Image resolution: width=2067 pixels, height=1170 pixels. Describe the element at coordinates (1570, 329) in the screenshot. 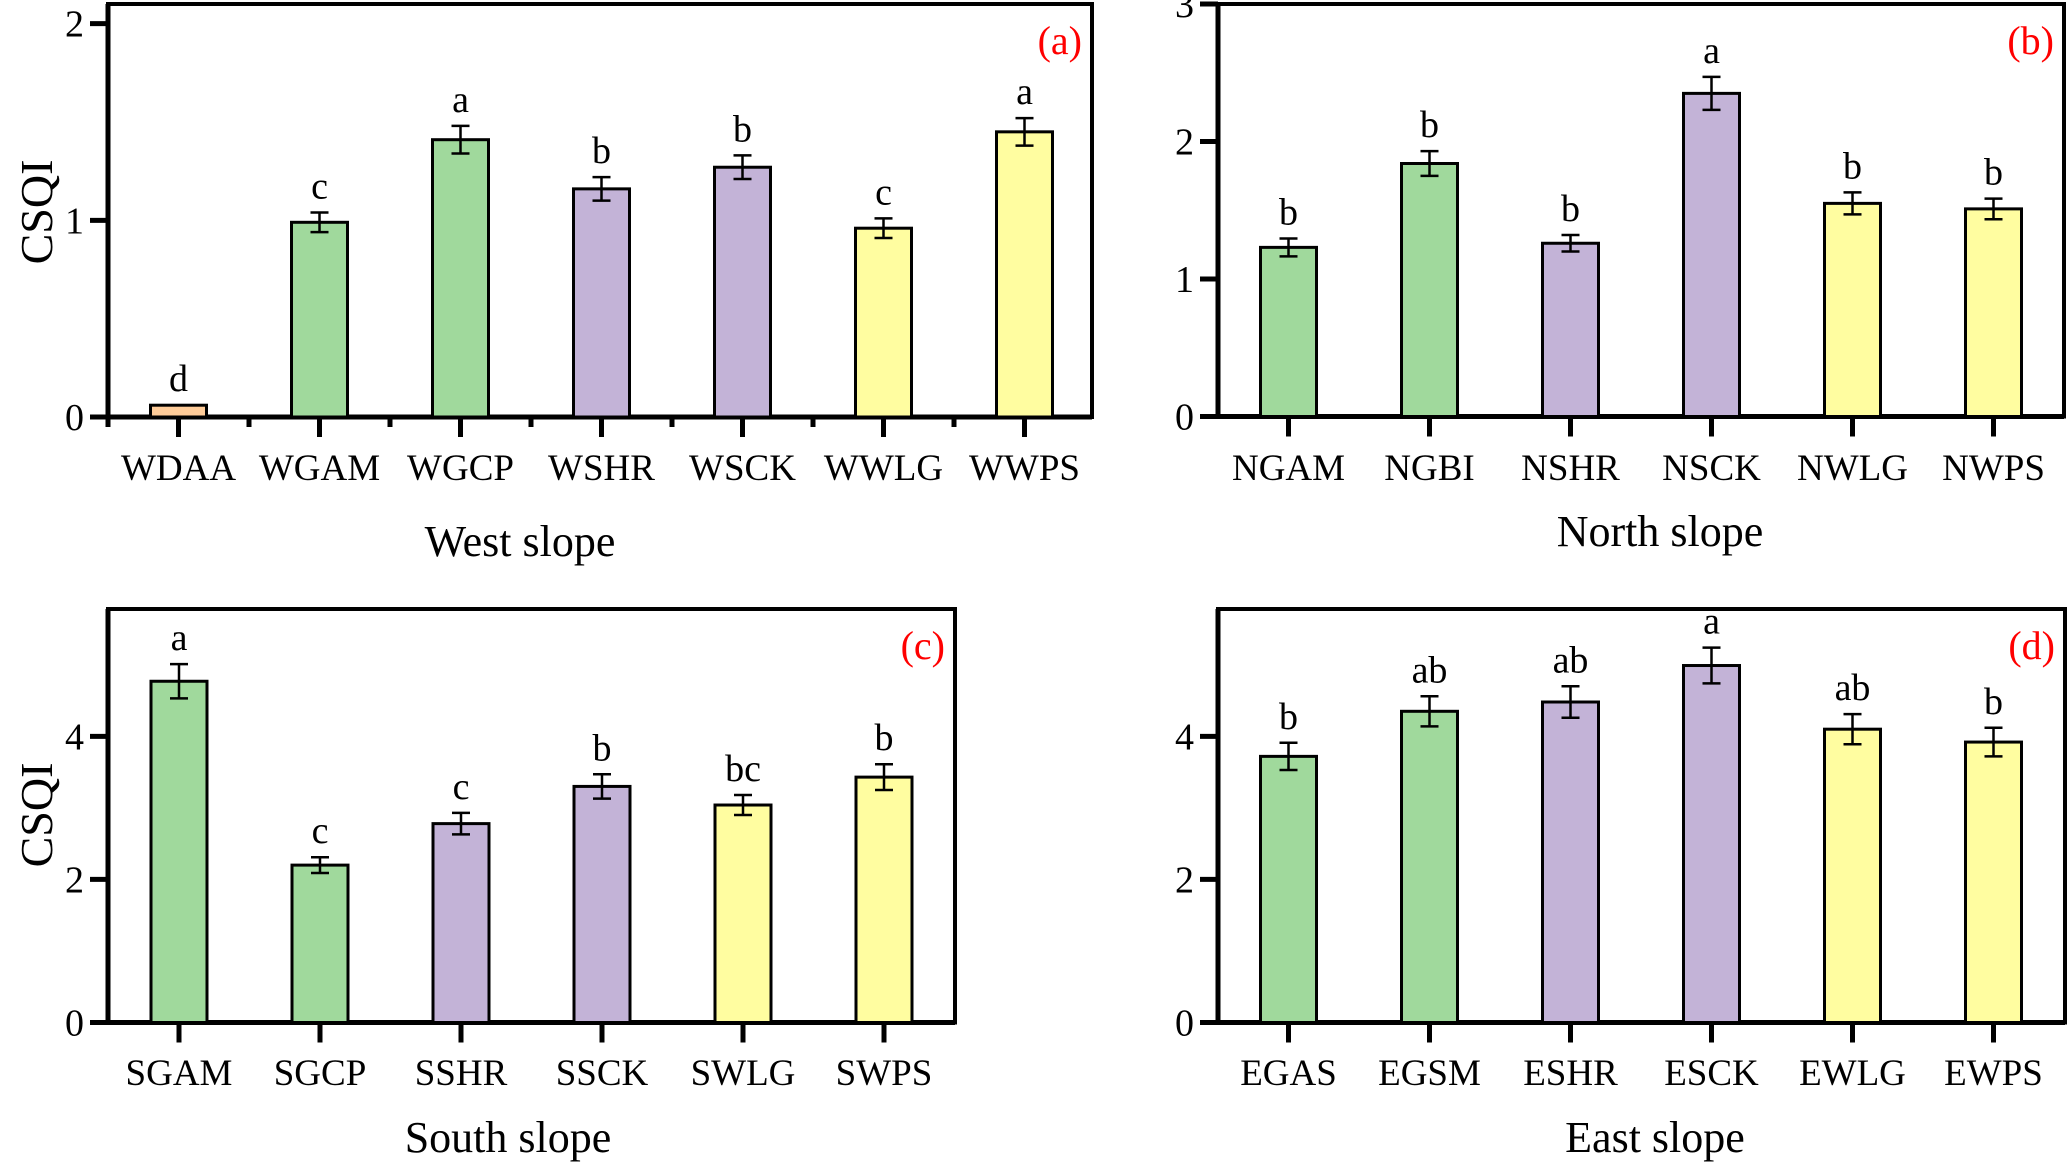

I see `bar-nshr` at that location.